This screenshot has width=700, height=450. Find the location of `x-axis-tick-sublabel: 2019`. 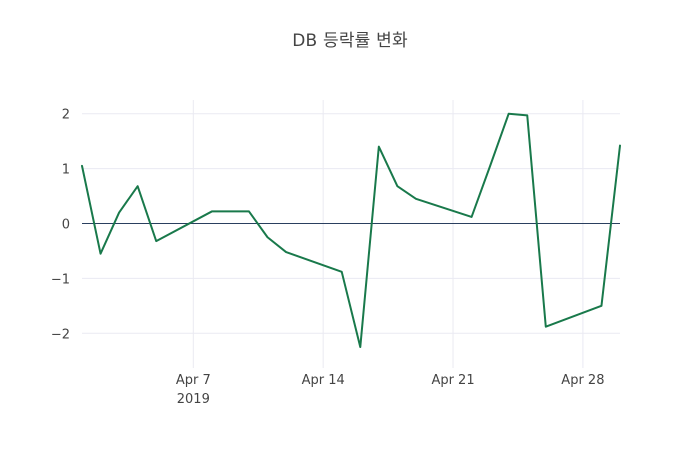

x-axis-tick-sublabel: 2019 is located at coordinates (193, 399).